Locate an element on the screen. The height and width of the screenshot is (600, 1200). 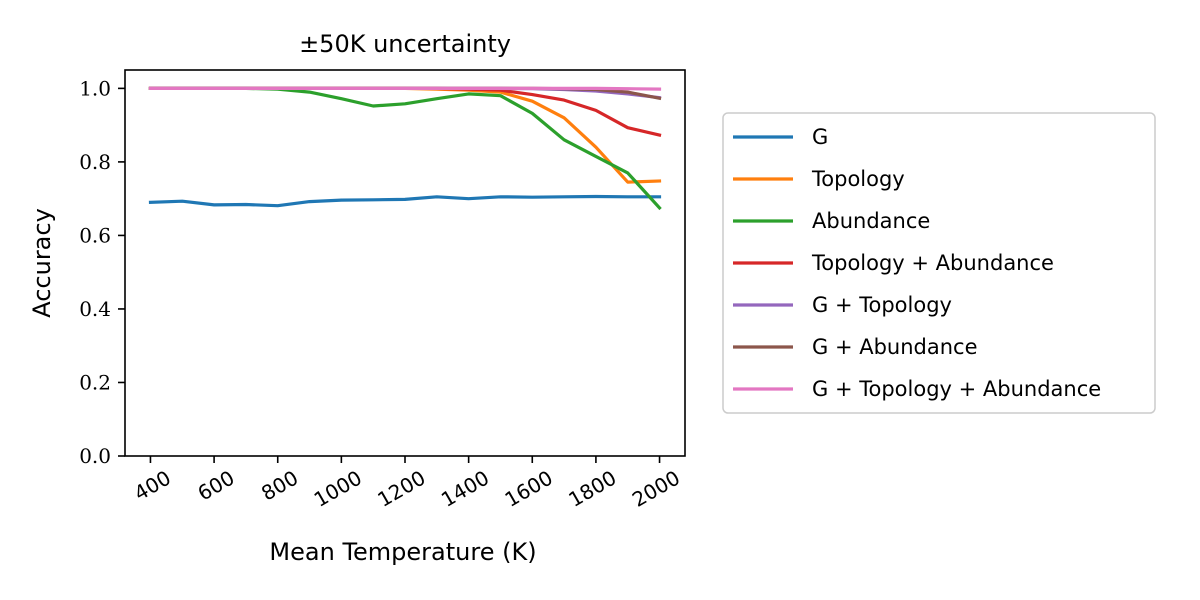
y-tick-label: 0.0 is located at coordinates (95, 456).